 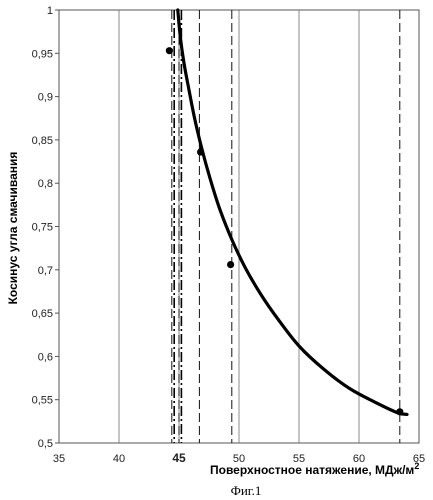 I want to click on y-axis-ticks: 0,5 0,55 0,6 0,65 0,7 0,75 0,8 0,85 0,9 0,95 1, so click(x=45, y=227).